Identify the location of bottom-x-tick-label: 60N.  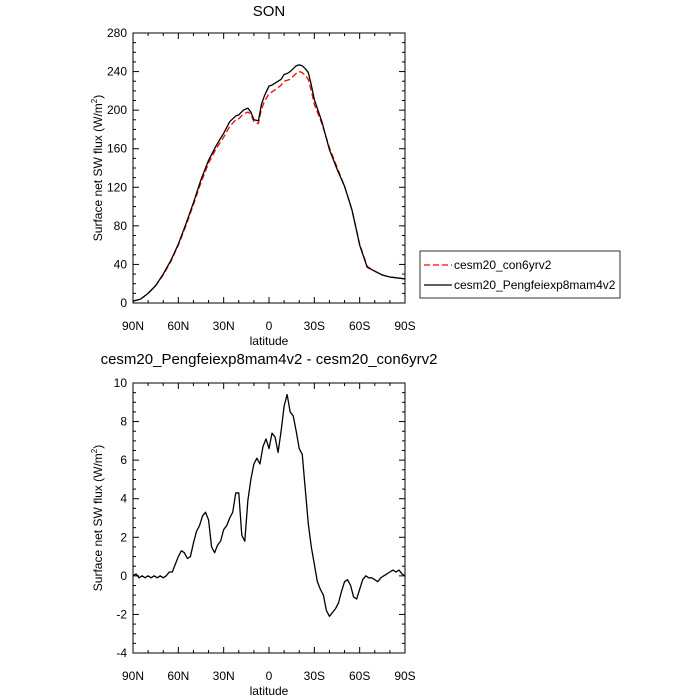
(178, 676).